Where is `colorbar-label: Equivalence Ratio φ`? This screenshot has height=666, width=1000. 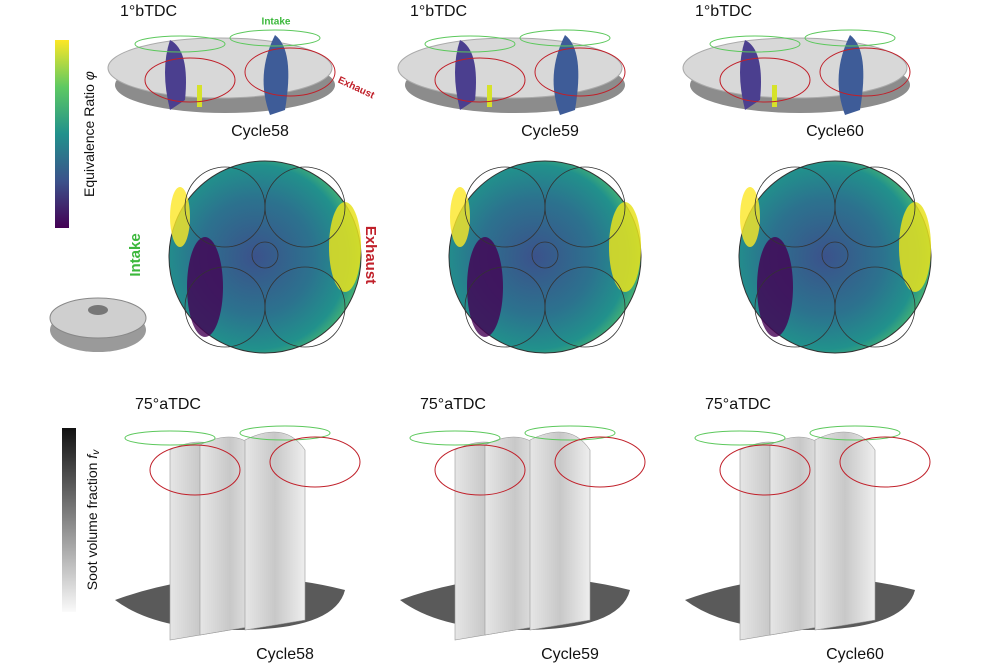 colorbar-label: Equivalence Ratio φ is located at coordinates (89, 134).